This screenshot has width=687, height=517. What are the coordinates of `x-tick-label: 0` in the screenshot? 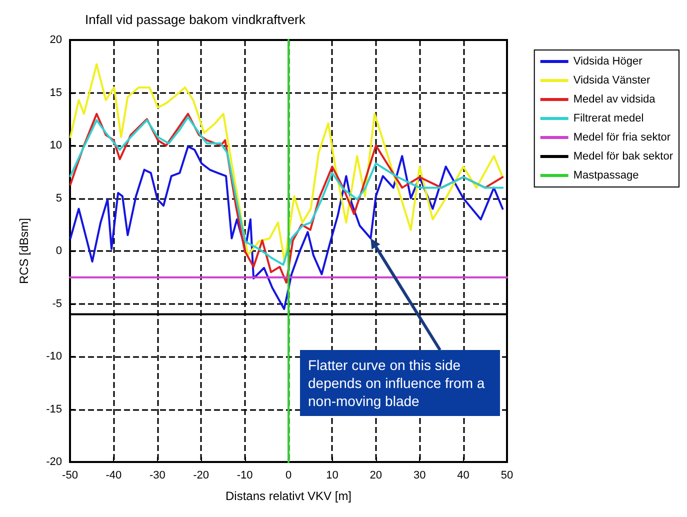 It's located at (288, 476).